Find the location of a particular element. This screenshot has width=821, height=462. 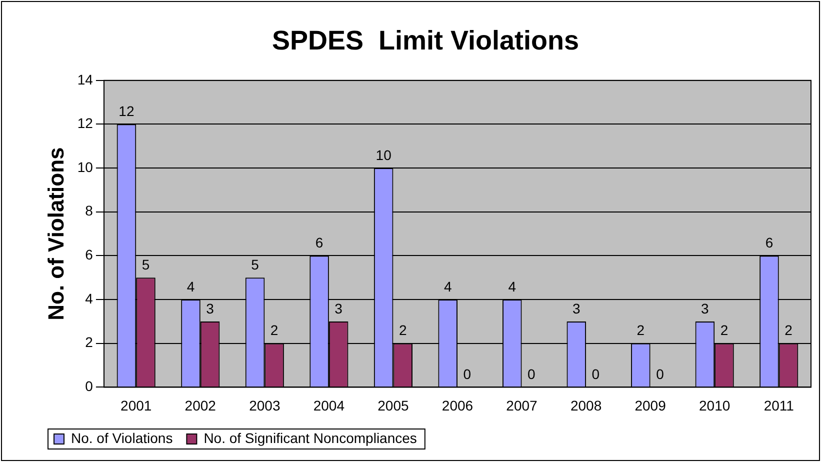

y-tick-label: 14 is located at coordinates (85, 79).